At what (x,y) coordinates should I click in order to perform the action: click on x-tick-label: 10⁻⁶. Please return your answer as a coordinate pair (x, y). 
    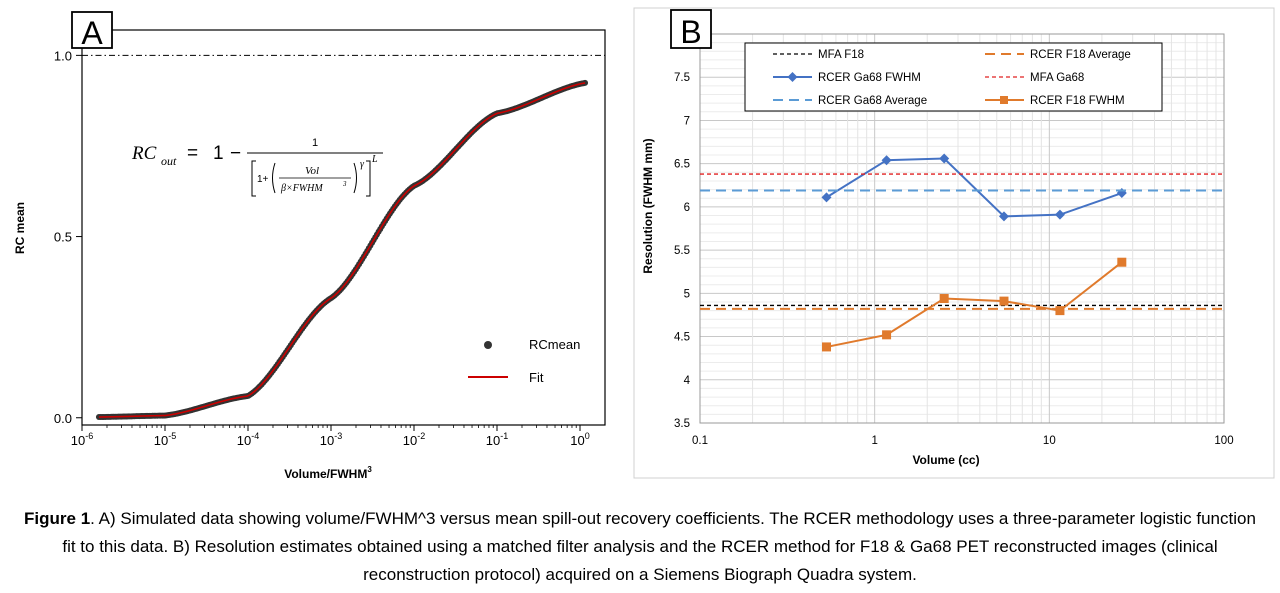
    Looking at the image, I should click on (82, 439).